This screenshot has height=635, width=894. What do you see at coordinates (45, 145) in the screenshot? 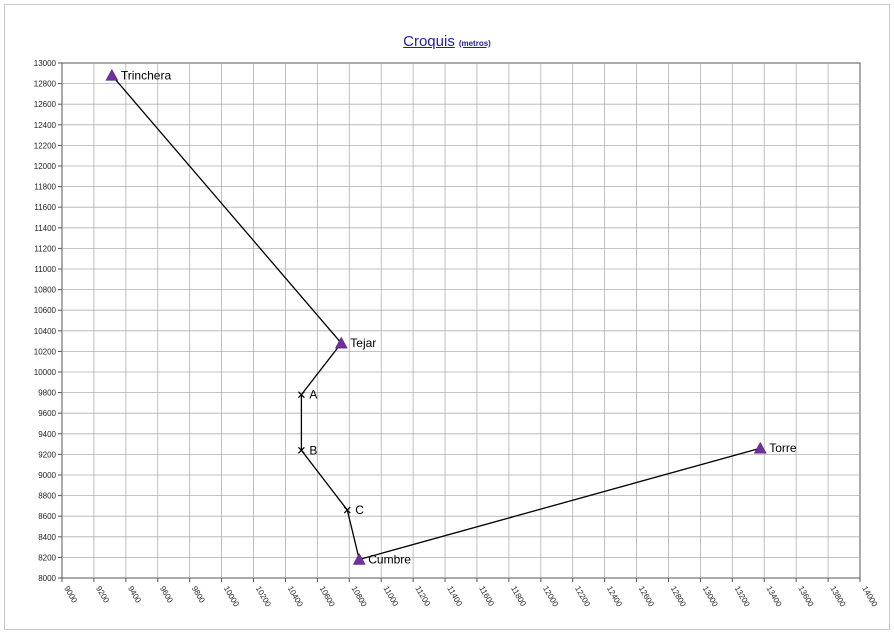
I see `y-tick-label: 12200` at bounding box center [45, 145].